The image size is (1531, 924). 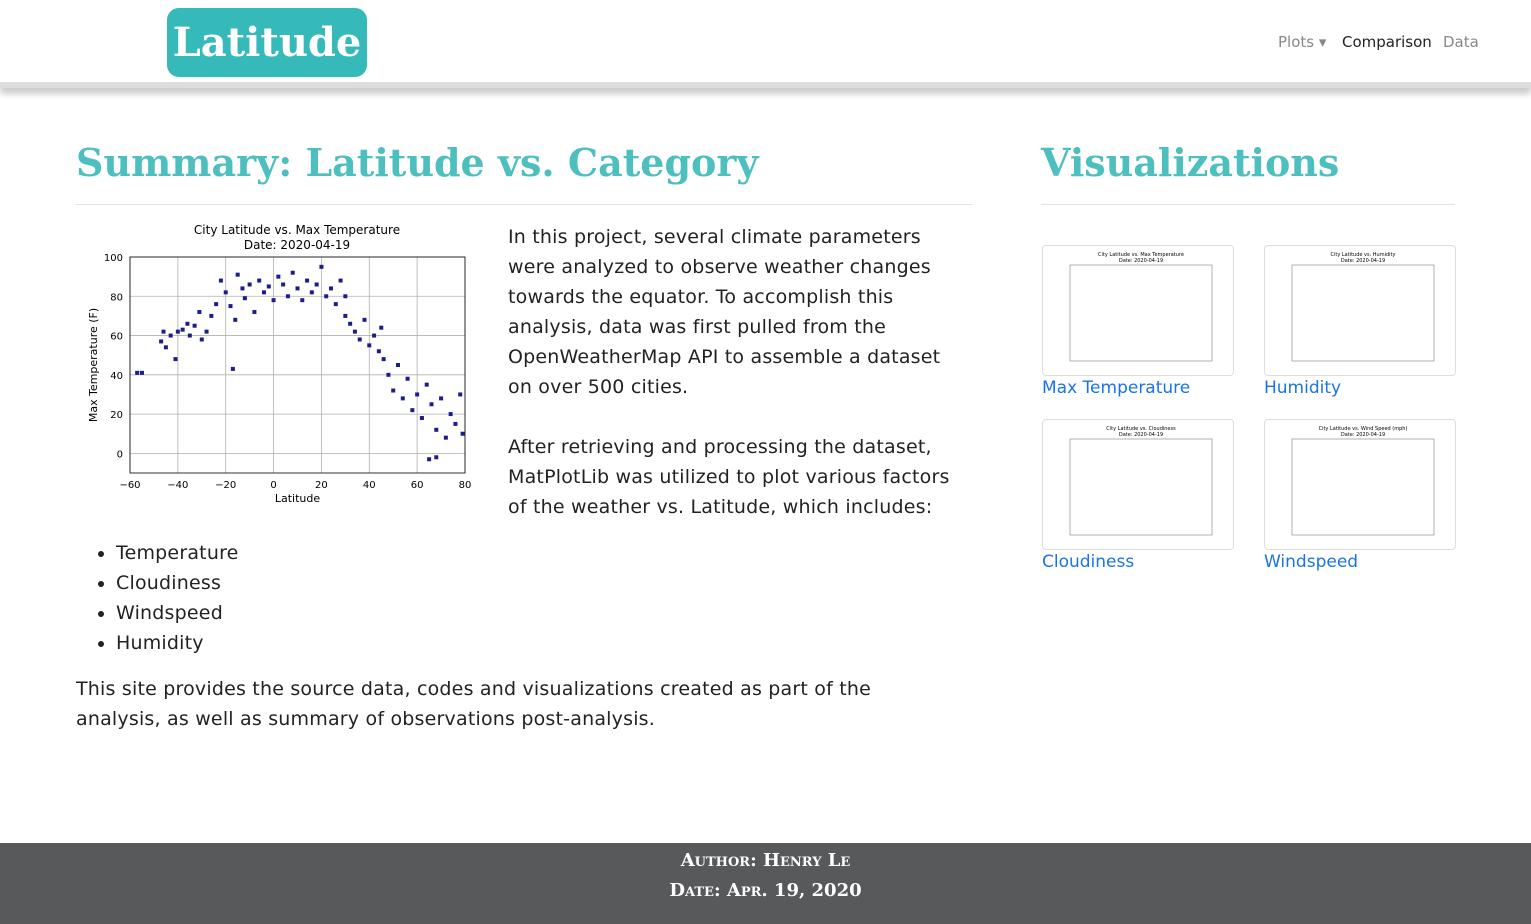 I want to click on thumbnail-caption: Max Temperature, so click(x=1116, y=388).